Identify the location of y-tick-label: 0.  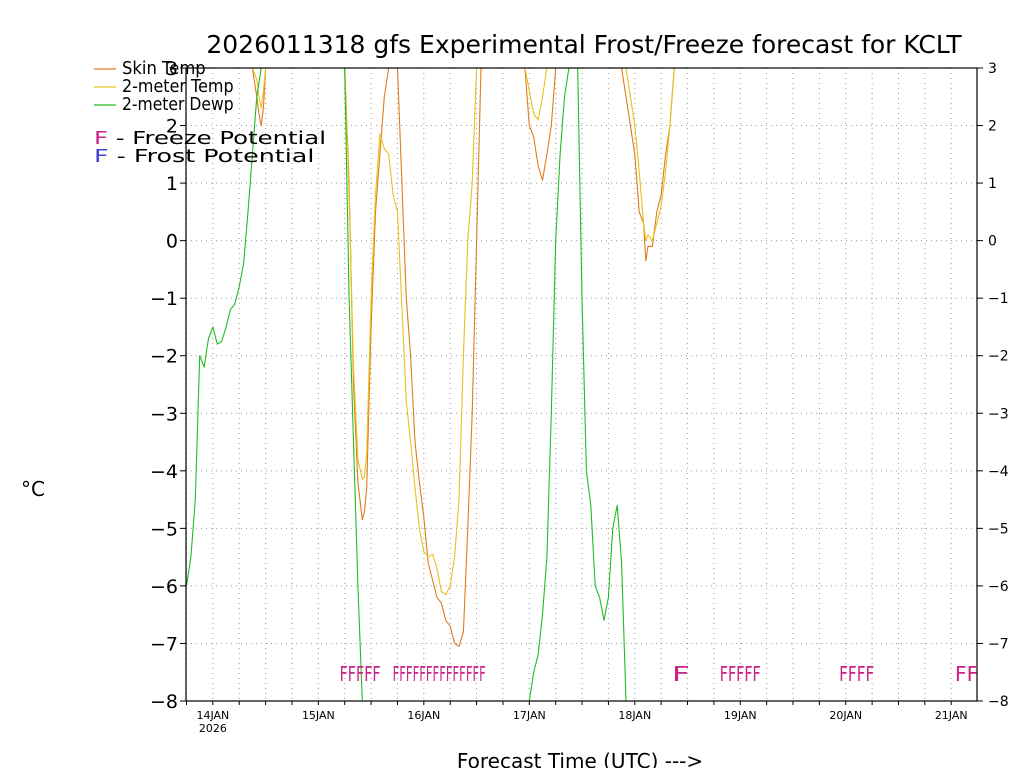
(172, 242).